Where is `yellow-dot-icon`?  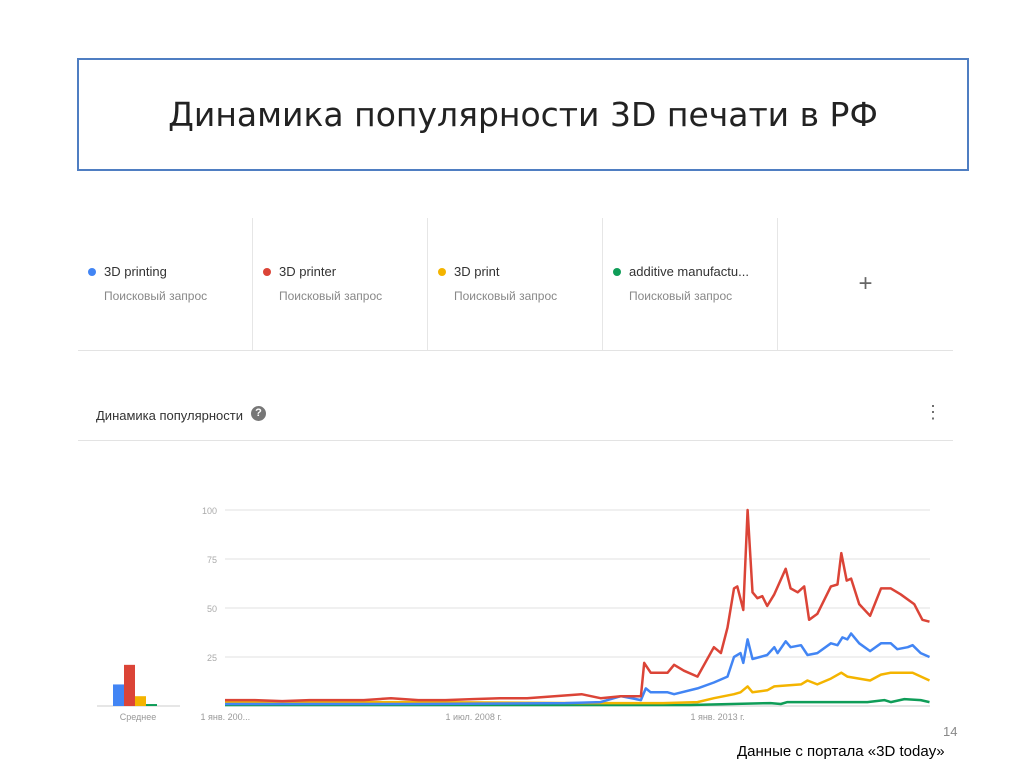 yellow-dot-icon is located at coordinates (442, 271).